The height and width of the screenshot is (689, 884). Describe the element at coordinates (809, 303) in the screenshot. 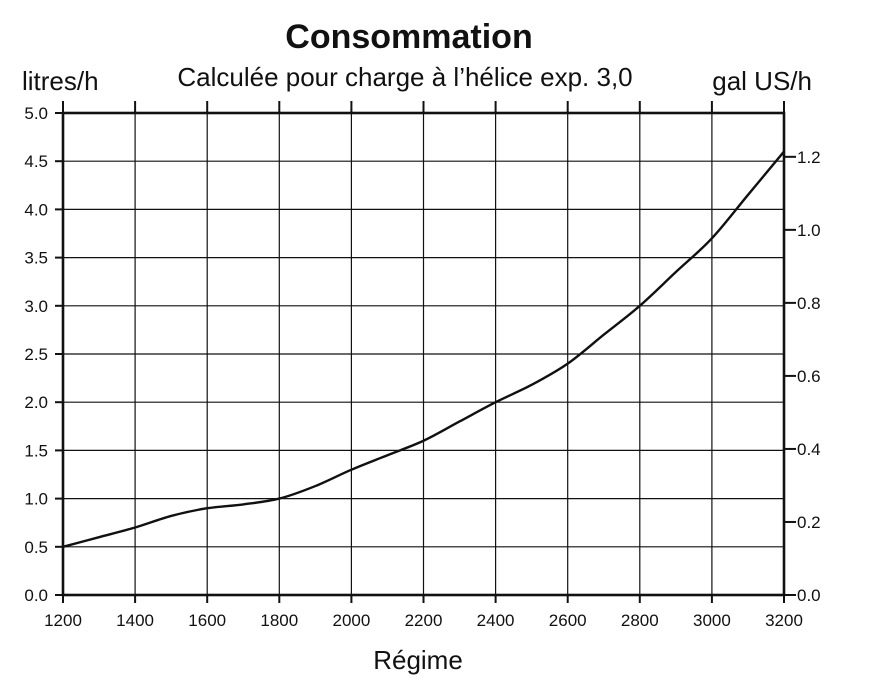

I see `y-right-tick-label: 0.8` at that location.